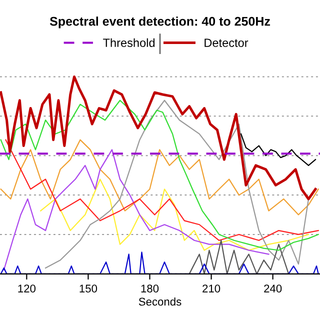  I want to click on x-tick-label: 150, so click(89, 288).